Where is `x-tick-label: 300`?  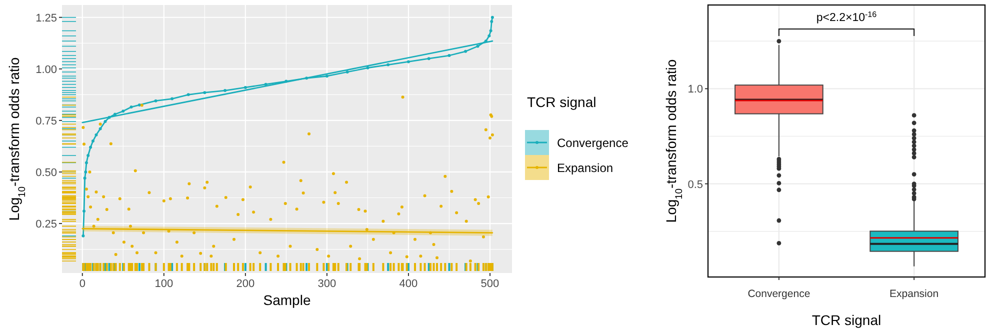
x-tick-label: 300 is located at coordinates (327, 284).